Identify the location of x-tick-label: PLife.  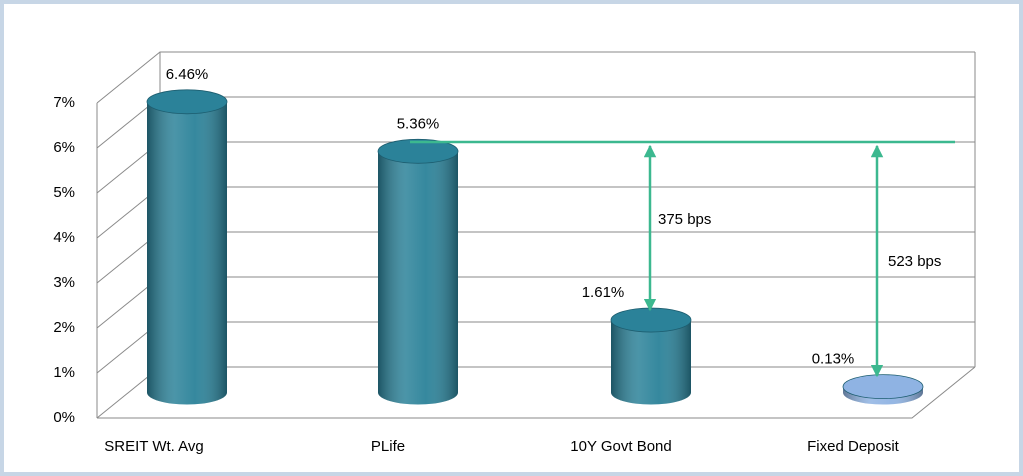
(388, 446).